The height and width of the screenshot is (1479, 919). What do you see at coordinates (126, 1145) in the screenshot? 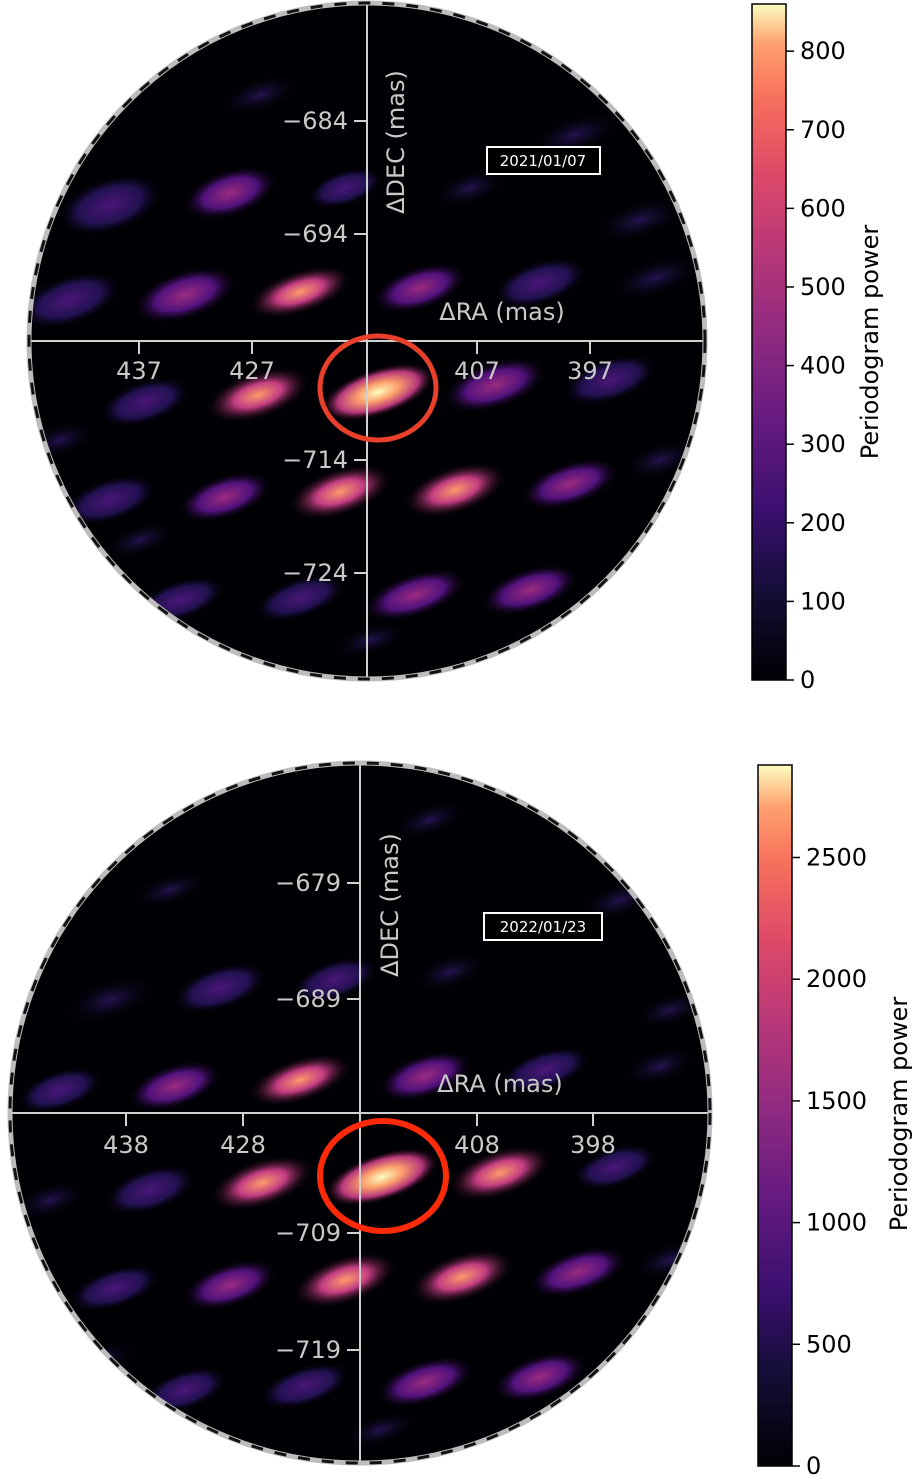
I see `ra-tick-label: 438` at bounding box center [126, 1145].